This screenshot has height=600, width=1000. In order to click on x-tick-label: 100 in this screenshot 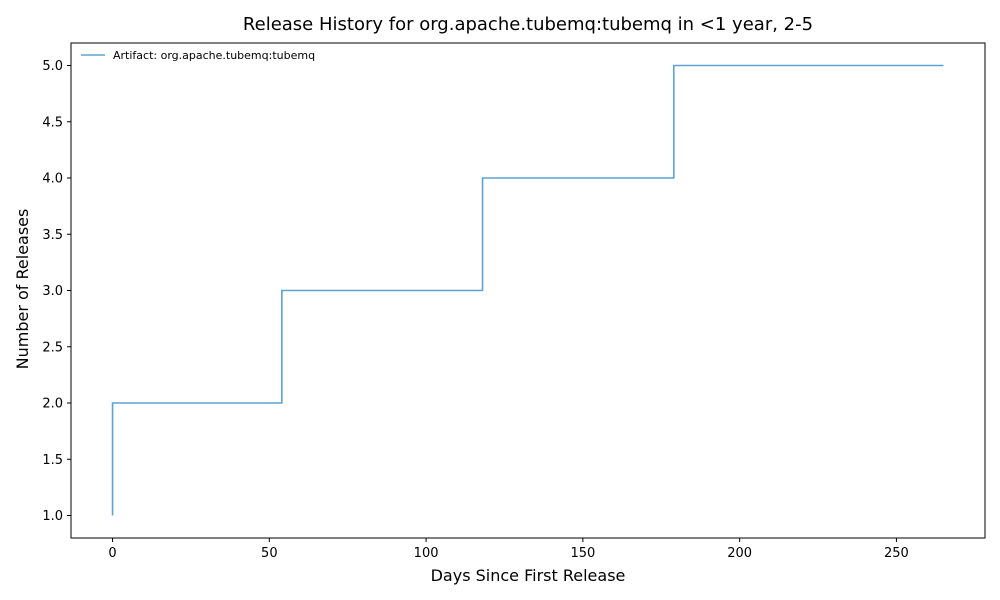, I will do `click(426, 553)`.